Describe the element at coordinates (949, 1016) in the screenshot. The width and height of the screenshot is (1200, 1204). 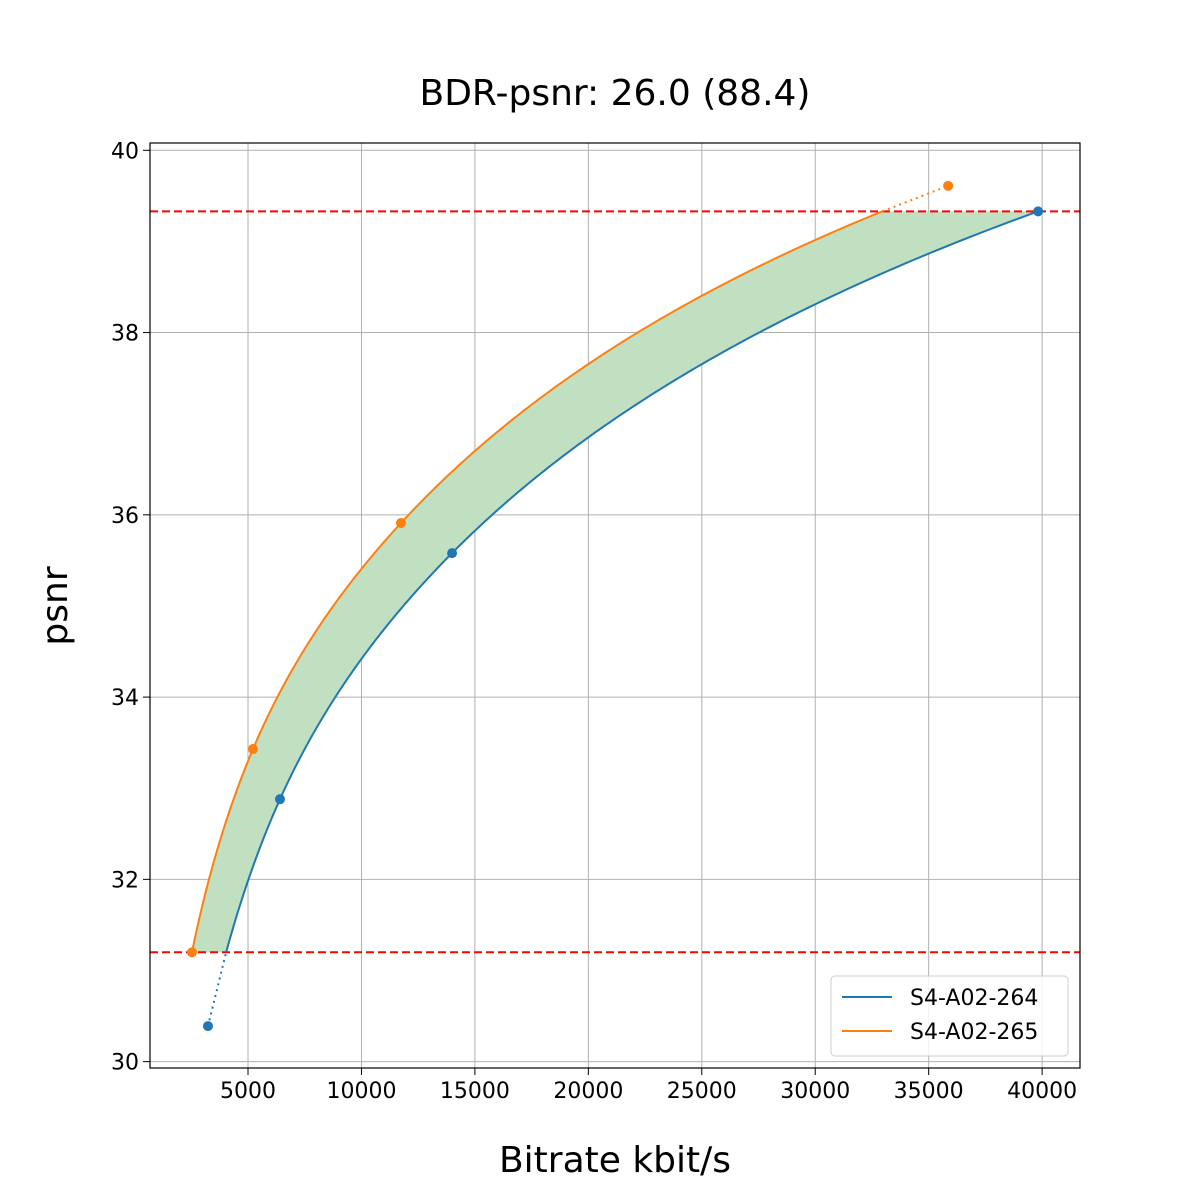
I see `legend: S4-A02-264 S4-A02-265` at that location.